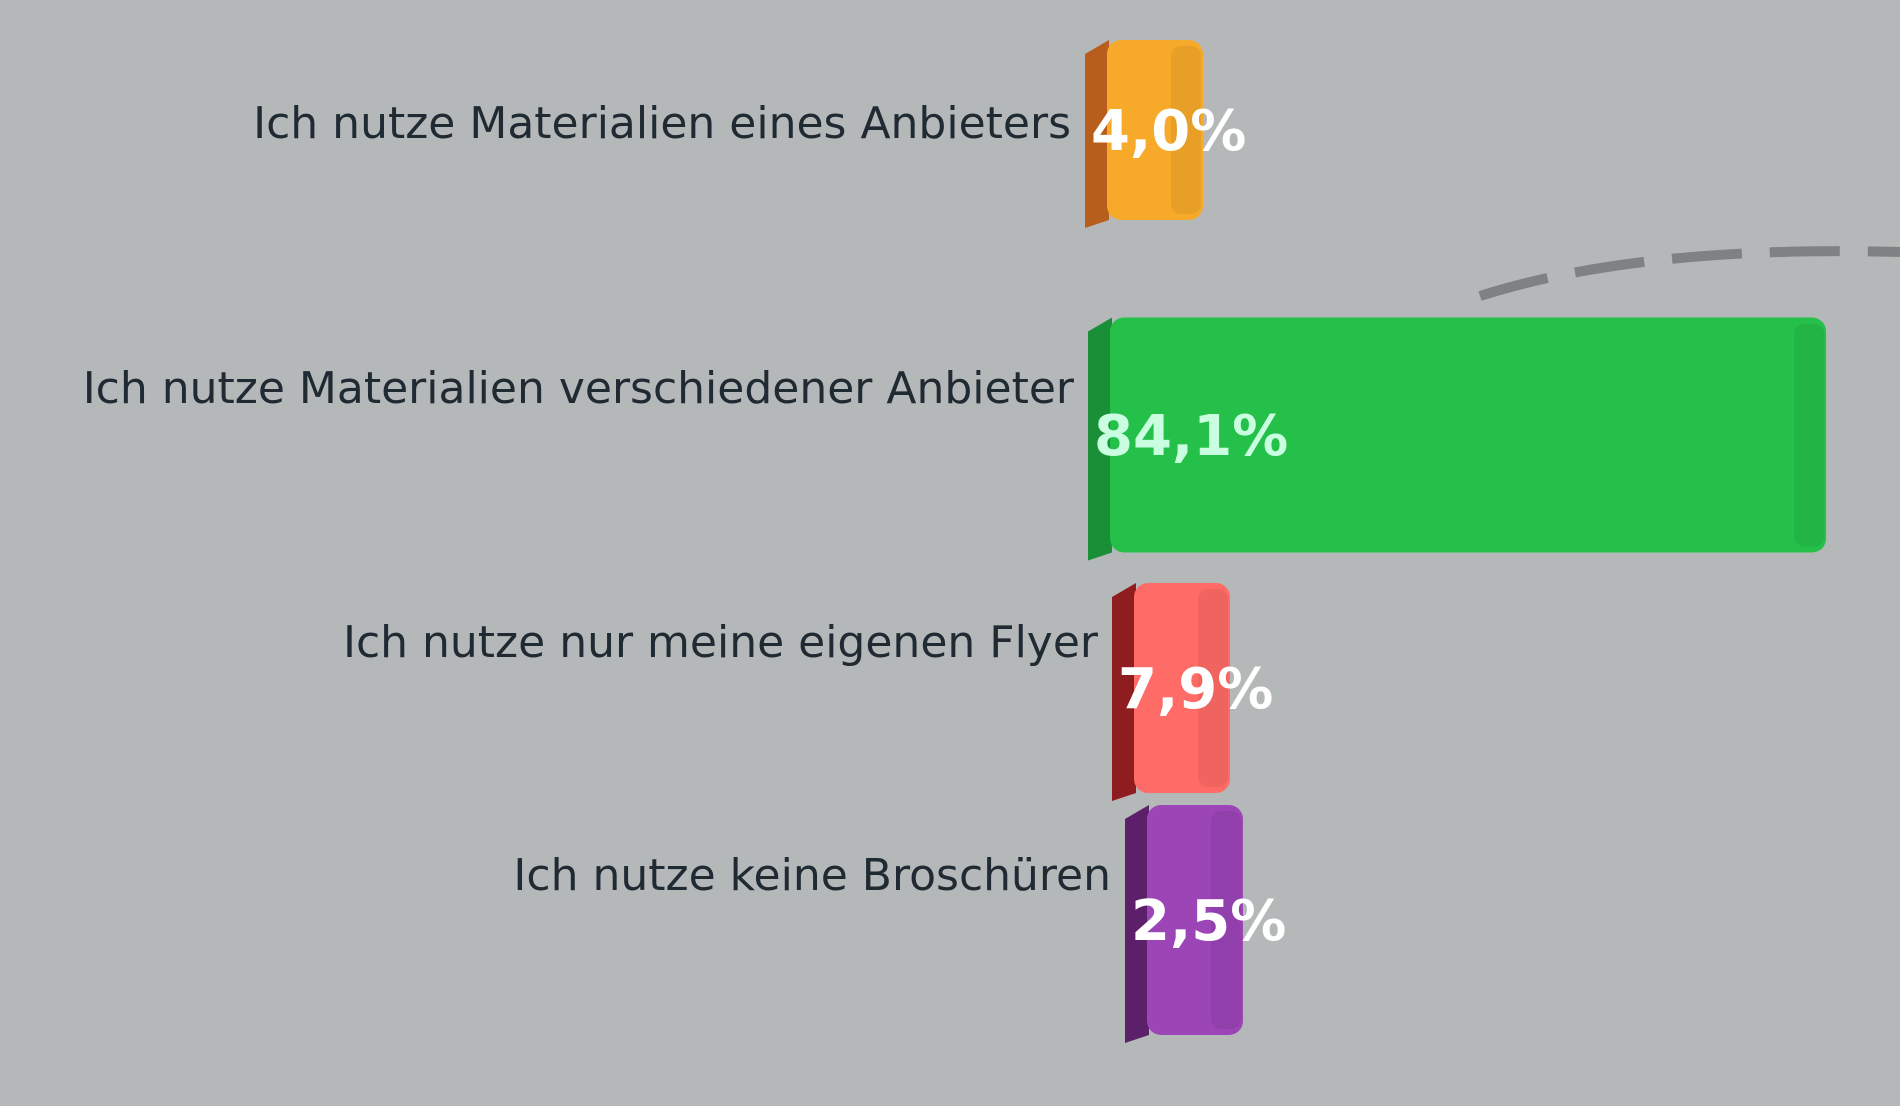 The height and width of the screenshot is (1106, 1900). Describe the element at coordinates (662, 123) in the screenshot. I see `category-label: Ich nutze Materialien eines Anbieters` at that location.